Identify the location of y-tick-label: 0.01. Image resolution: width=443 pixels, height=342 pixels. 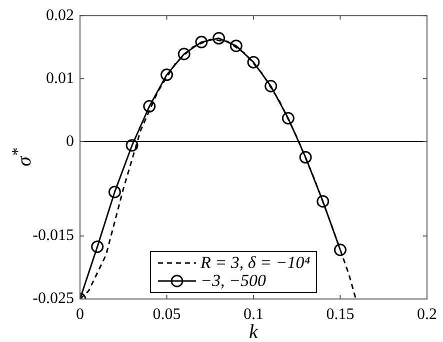
(60, 78).